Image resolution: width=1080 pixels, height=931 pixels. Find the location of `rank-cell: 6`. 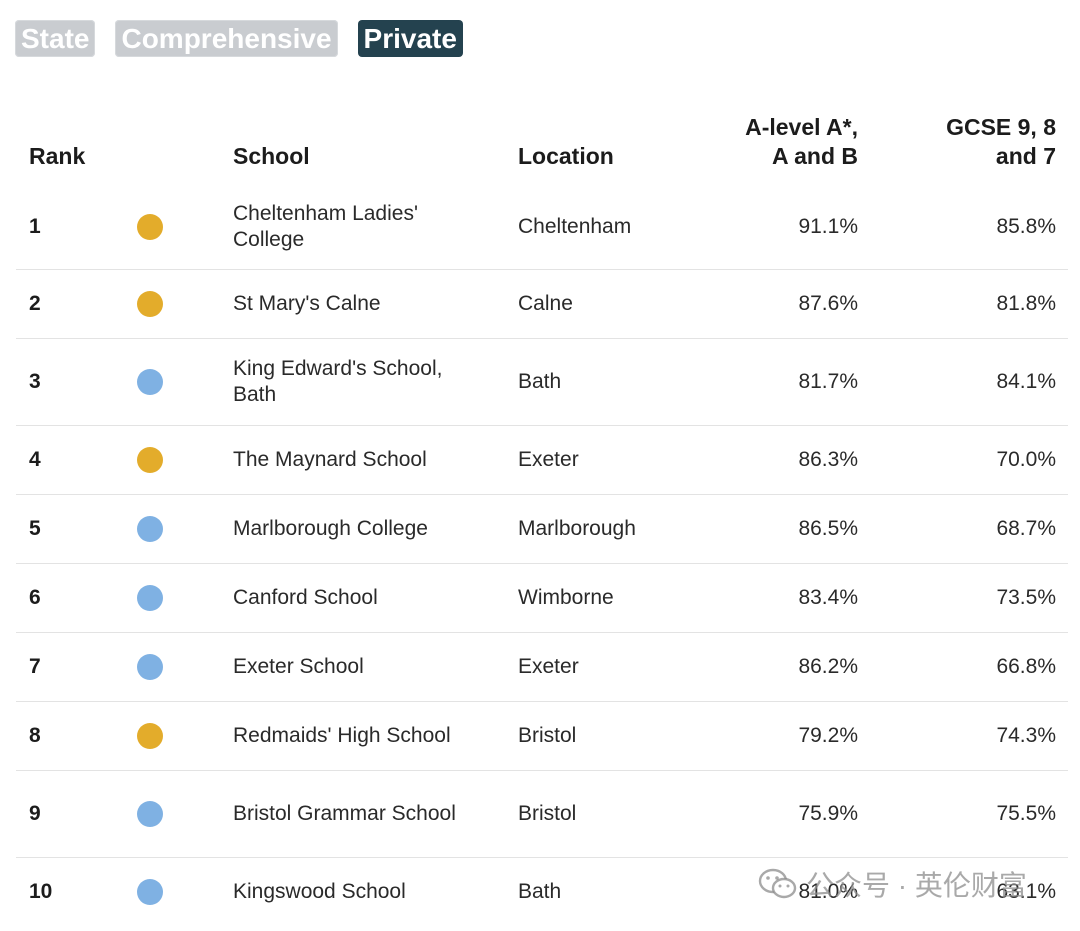

rank-cell: 6 is located at coordinates (35, 597).